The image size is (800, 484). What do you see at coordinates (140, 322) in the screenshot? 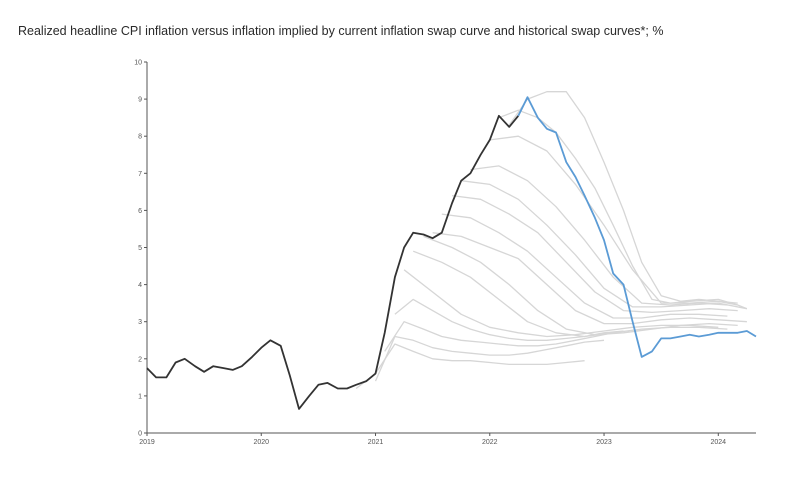
I see `y-tick-label: 3` at bounding box center [140, 322].